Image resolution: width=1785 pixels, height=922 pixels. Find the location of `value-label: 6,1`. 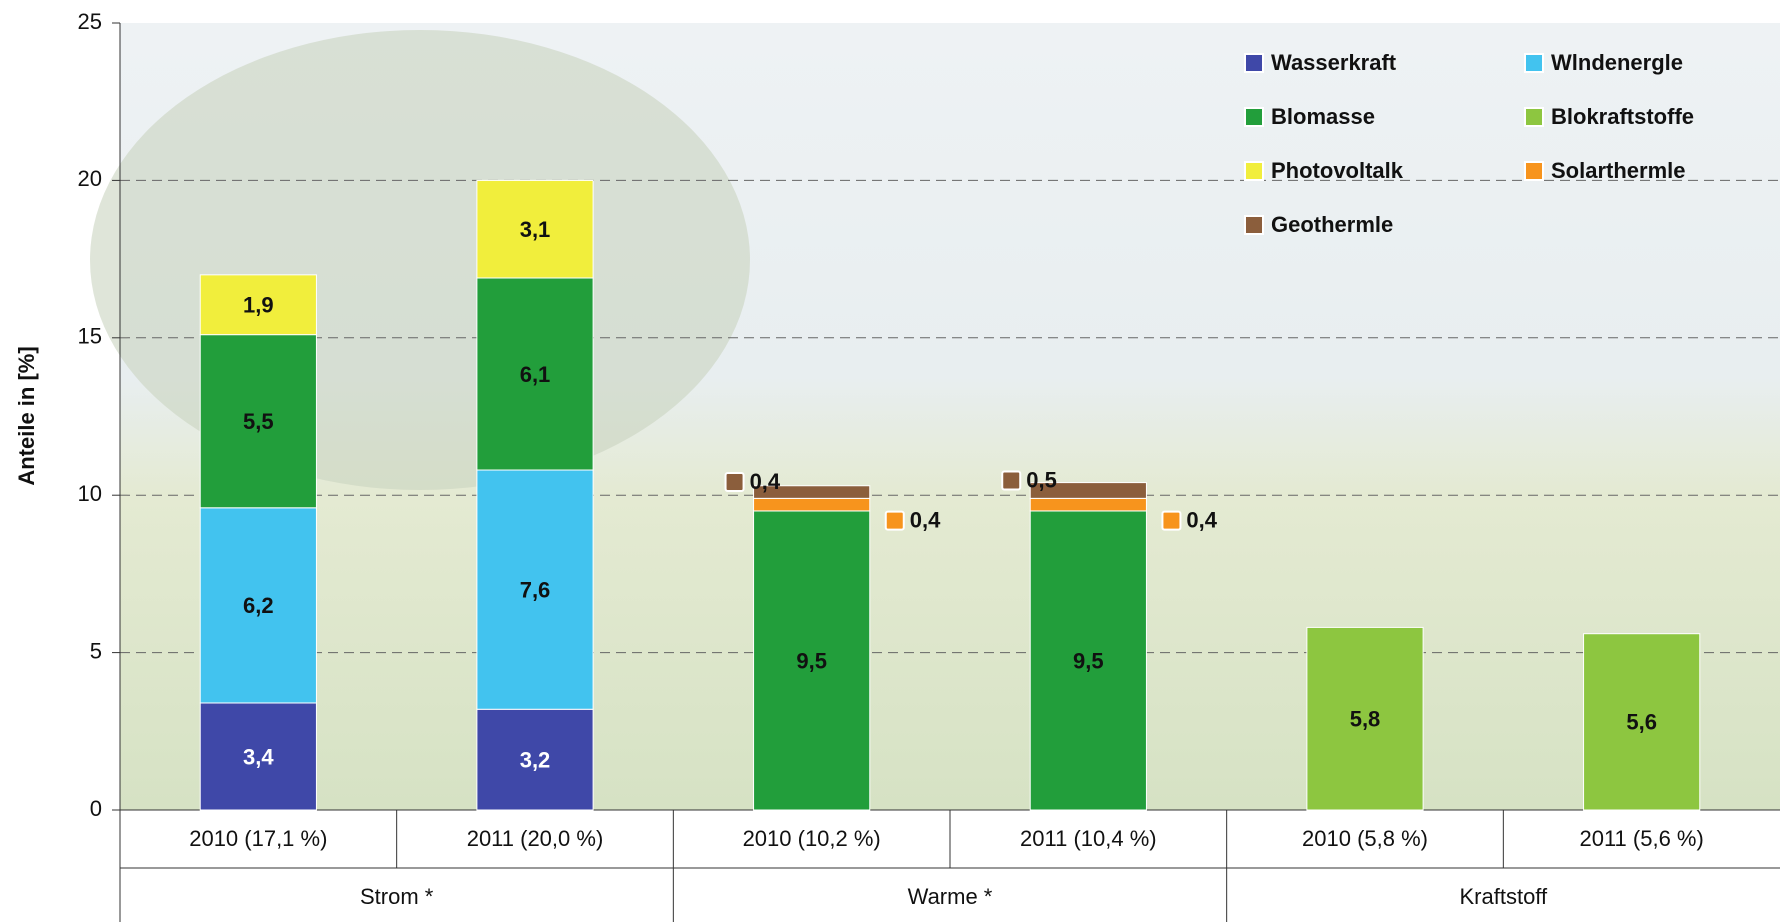

value-label: 6,1 is located at coordinates (535, 374).